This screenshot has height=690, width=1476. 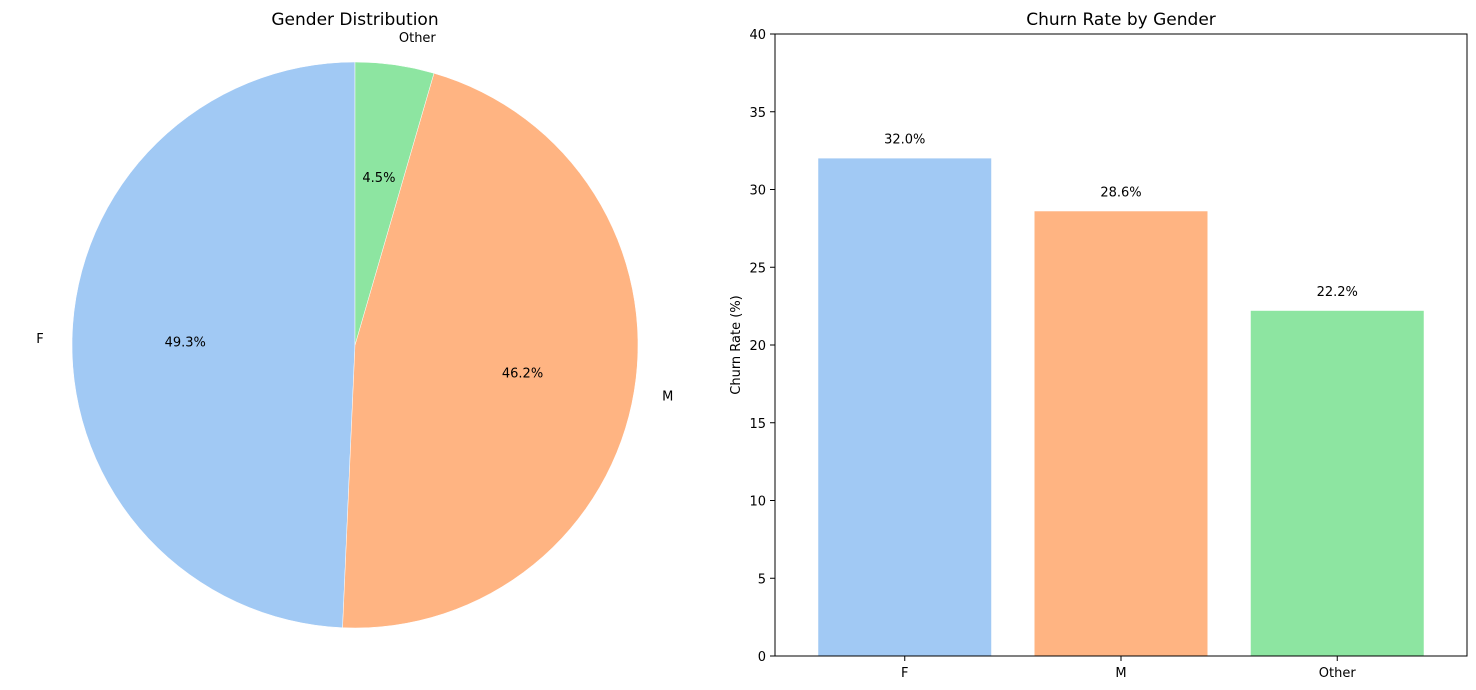 I want to click on pie-slice-other, so click(x=394, y=203).